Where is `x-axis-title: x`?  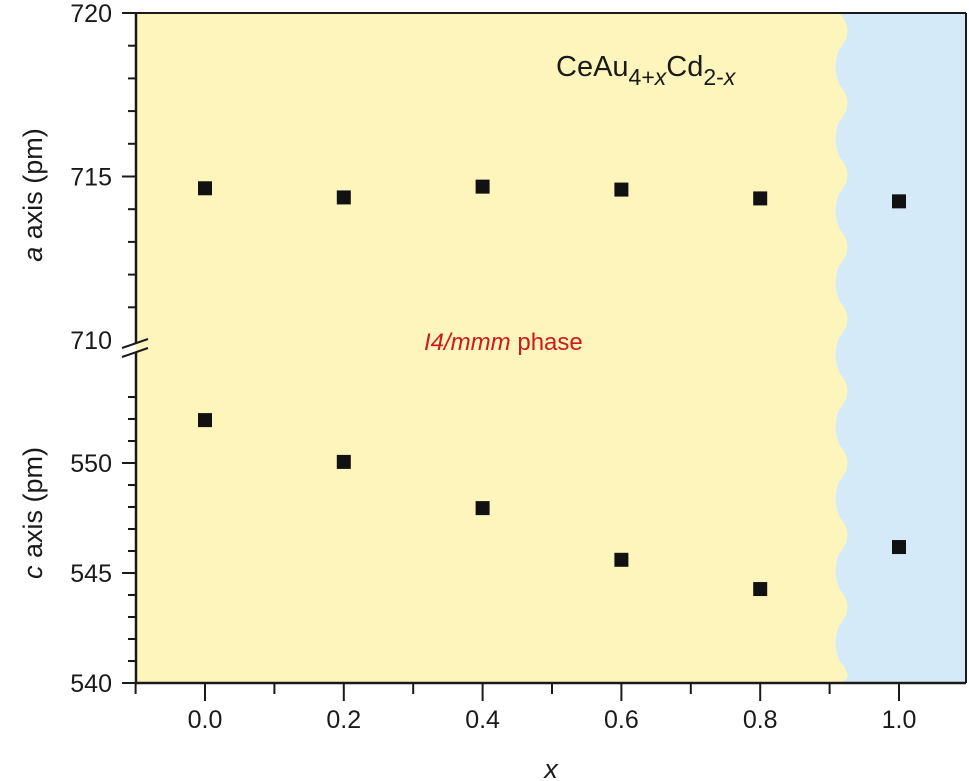
x-axis-title: x is located at coordinates (550, 767).